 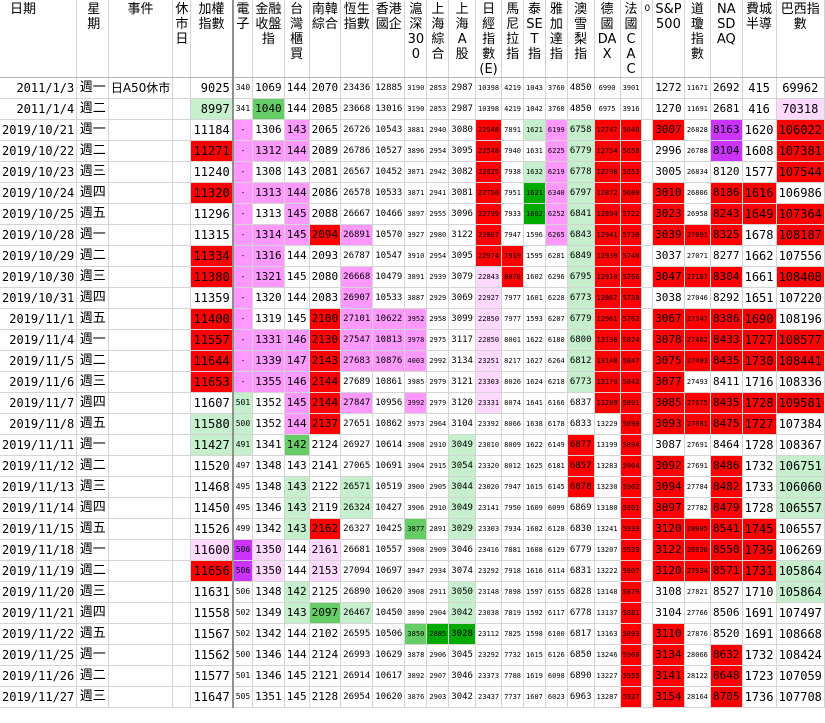 What do you see at coordinates (325, 319) in the screenshot?
I see `index-cell: 2100` at bounding box center [325, 319].